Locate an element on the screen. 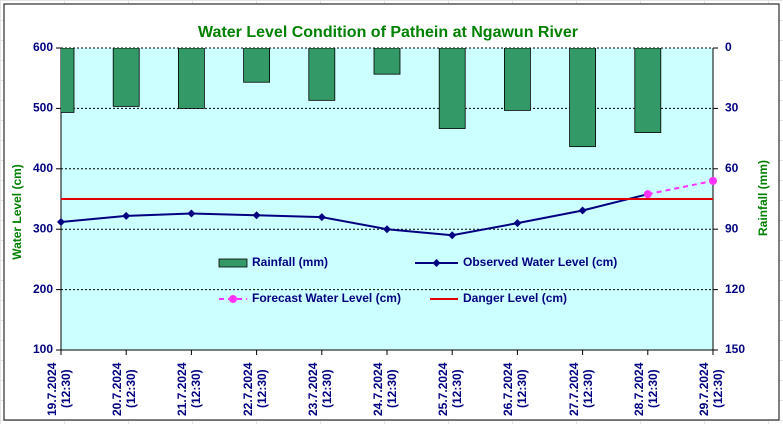  y2-tick-label: 150 is located at coordinates (735, 349).